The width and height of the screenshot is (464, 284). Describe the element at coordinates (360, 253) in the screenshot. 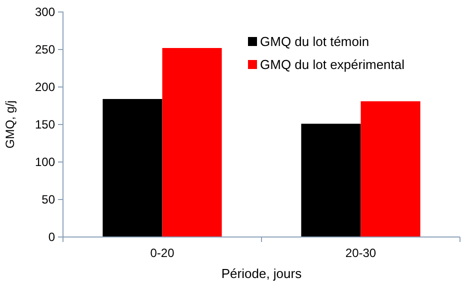

I see `x-tick-label: 20-30` at that location.